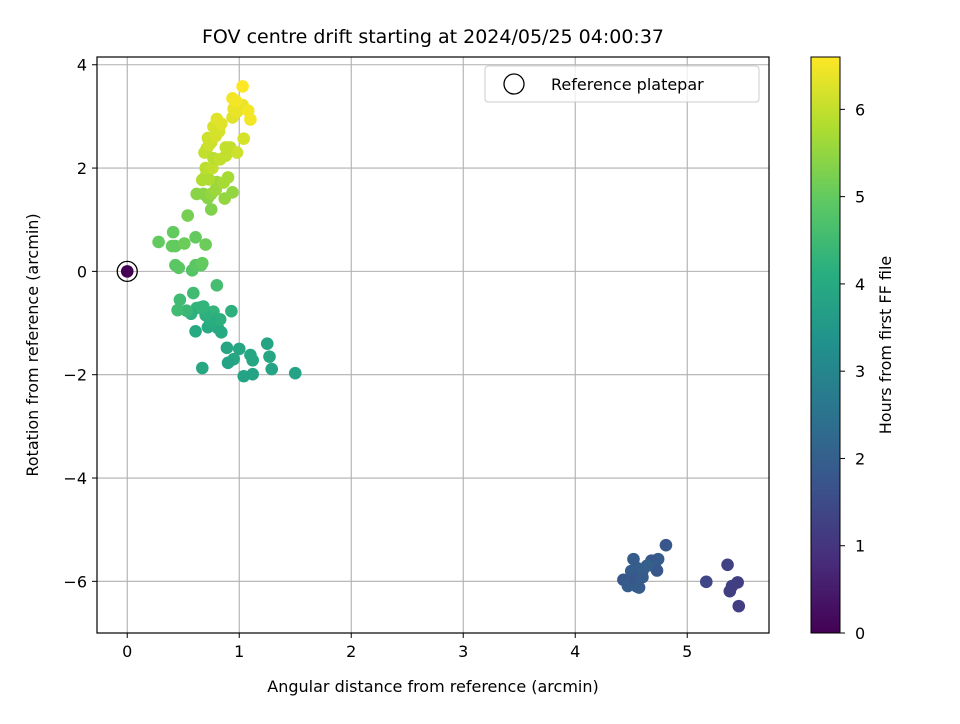 Image resolution: width=960 pixels, height=724 pixels. What do you see at coordinates (860, 197) in the screenshot?
I see `colorbar-tick-label: 5` at bounding box center [860, 197].